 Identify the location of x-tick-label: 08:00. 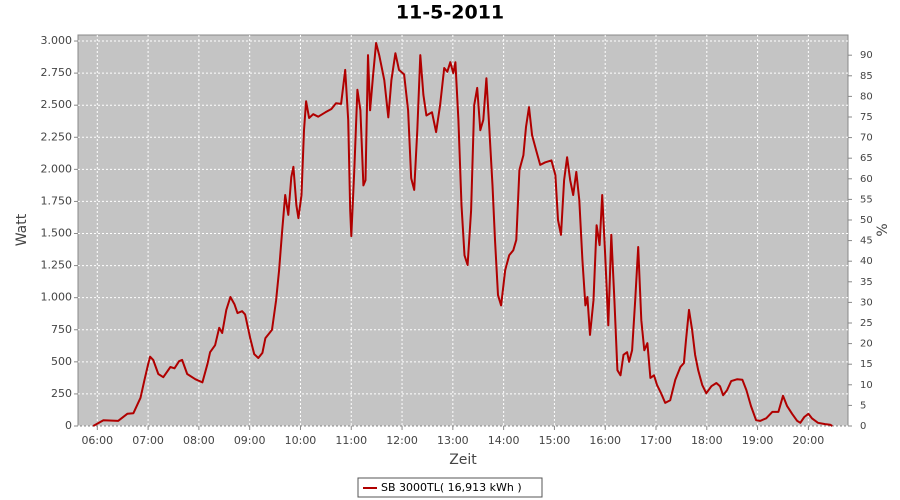
(199, 440).